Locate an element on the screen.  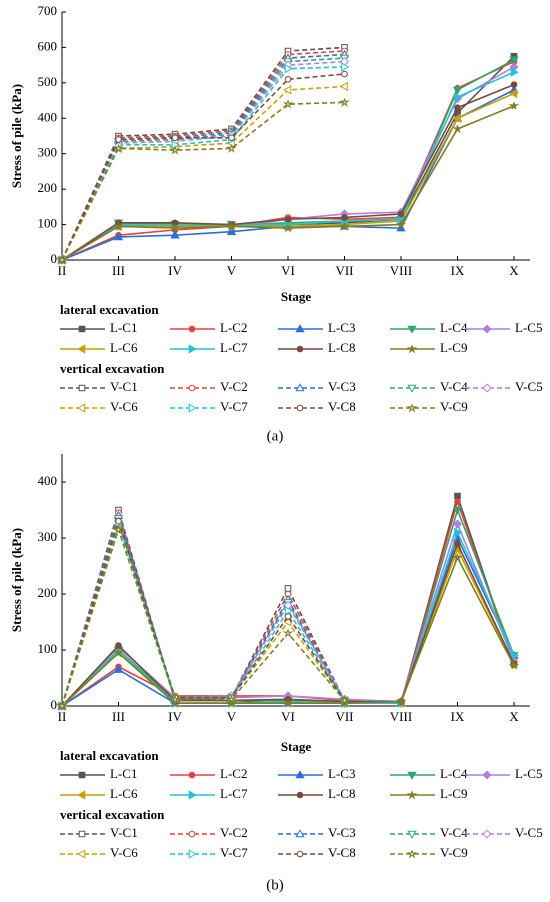
x-tick-label: V is located at coordinates (232, 270).